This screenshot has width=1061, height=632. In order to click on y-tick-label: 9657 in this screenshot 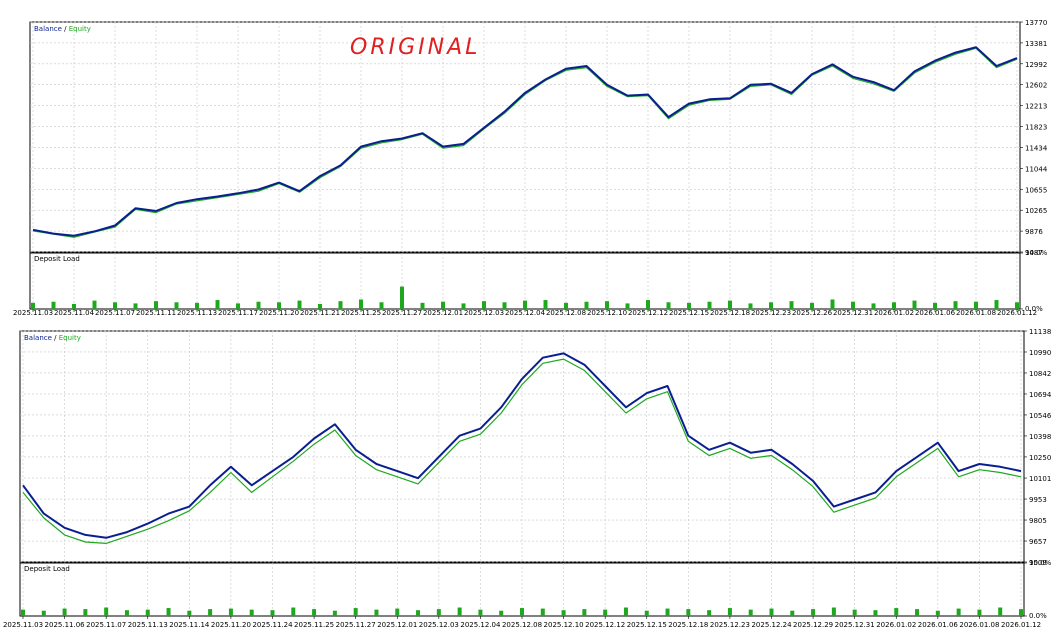, I will do `click(1038, 542)`.